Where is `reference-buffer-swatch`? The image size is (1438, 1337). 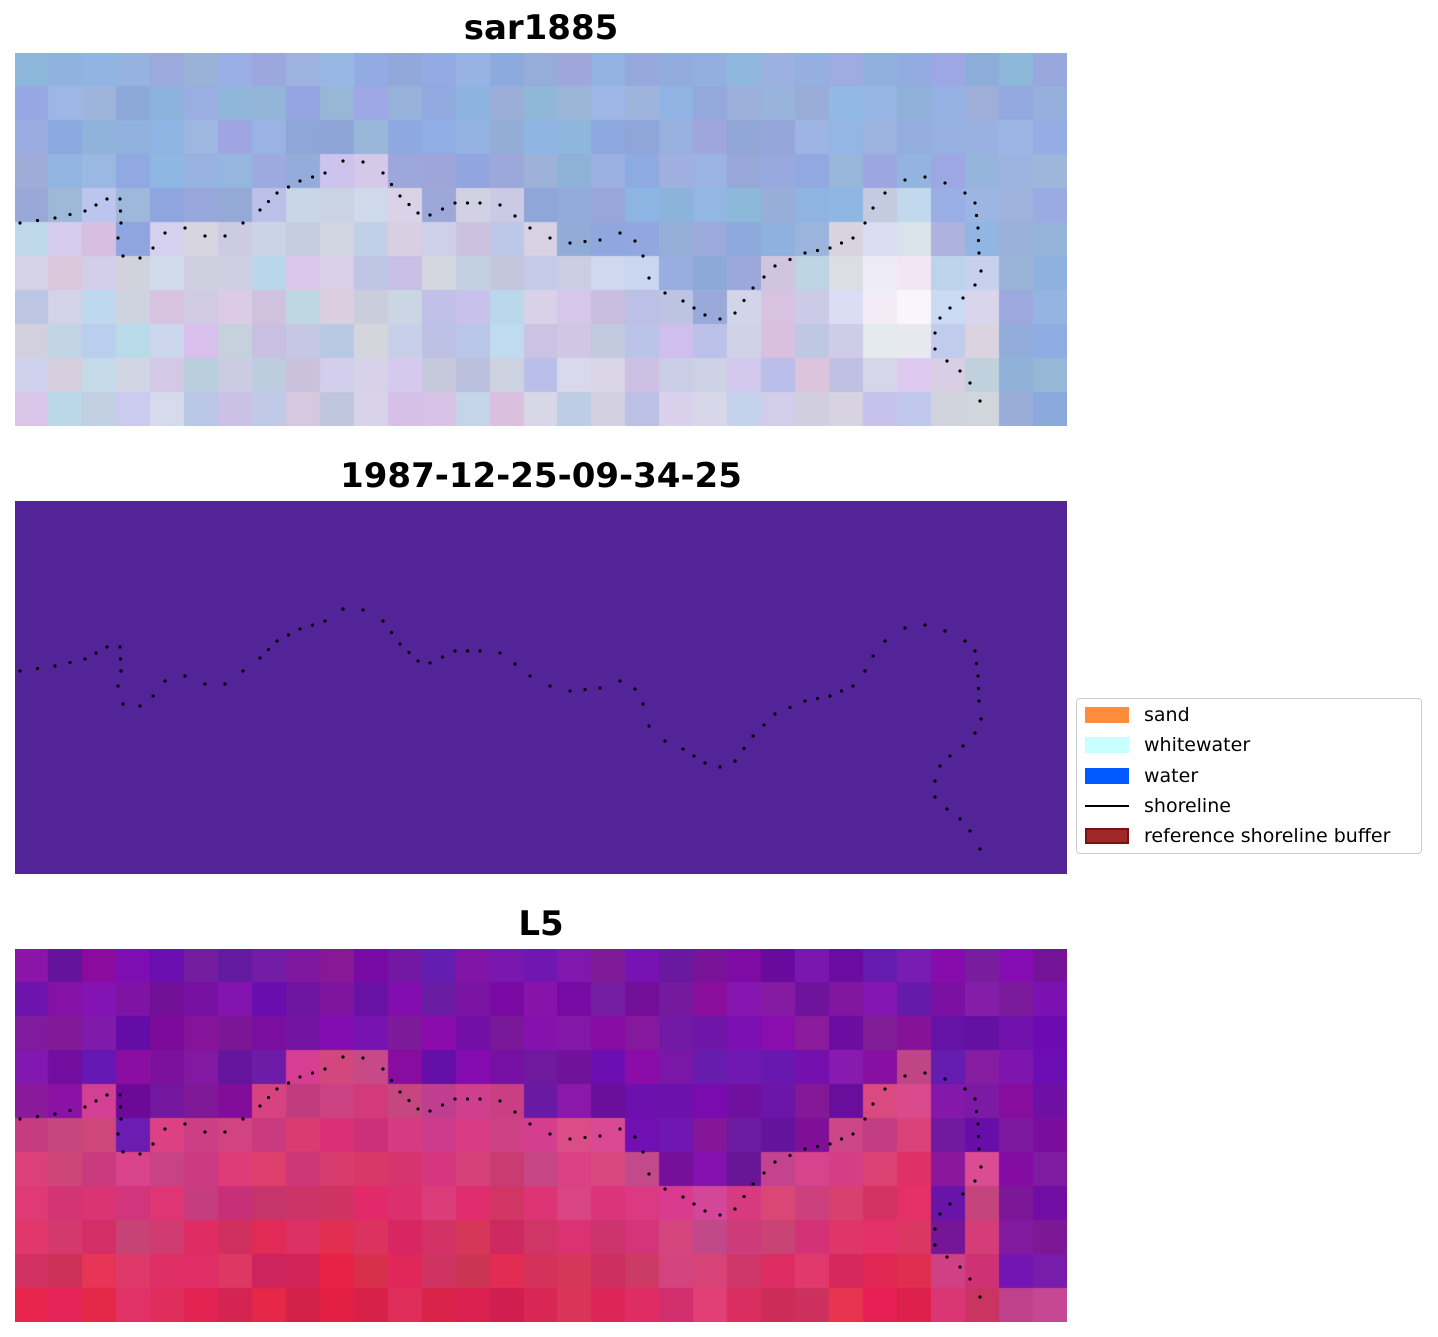 reference-buffer-swatch is located at coordinates (1107, 836).